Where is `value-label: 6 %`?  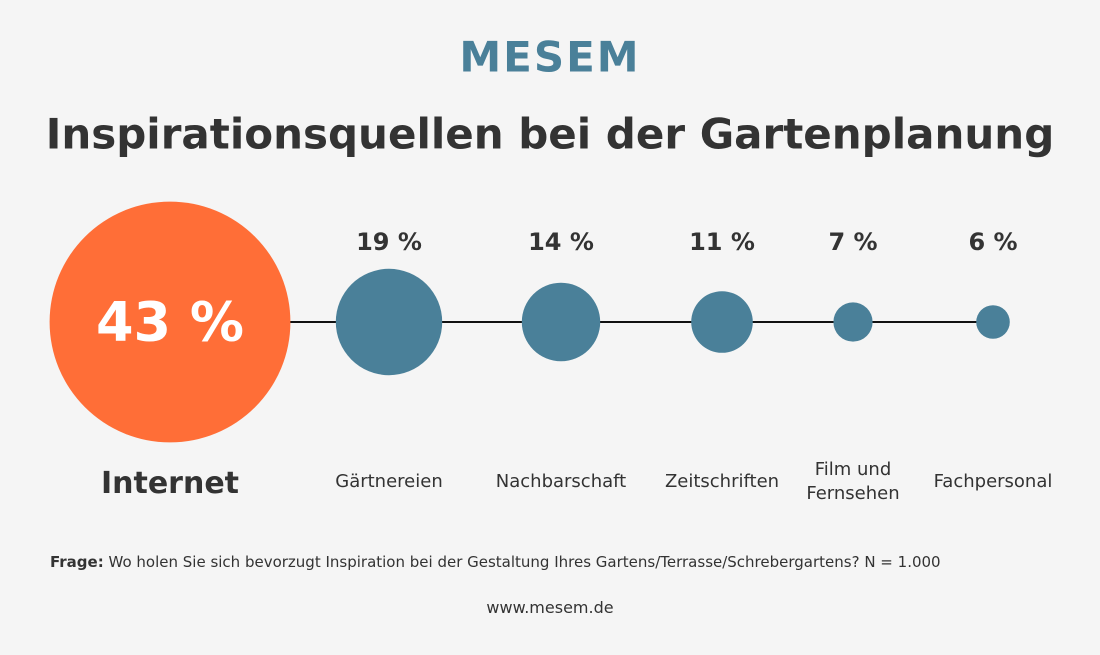 value-label: 6 % is located at coordinates (992, 242).